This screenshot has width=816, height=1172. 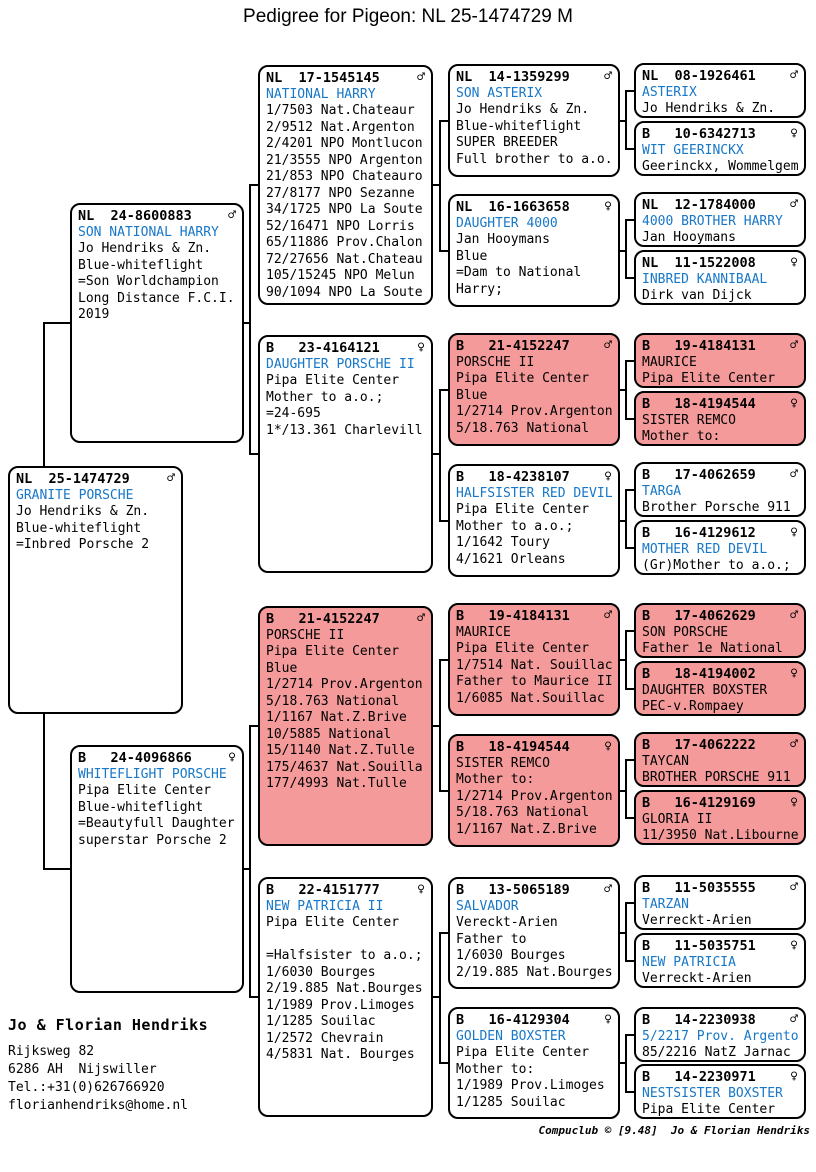 What do you see at coordinates (720, 835) in the screenshot?
I see `detail-line: 11/3950 Nat.Libourne` at bounding box center [720, 835].